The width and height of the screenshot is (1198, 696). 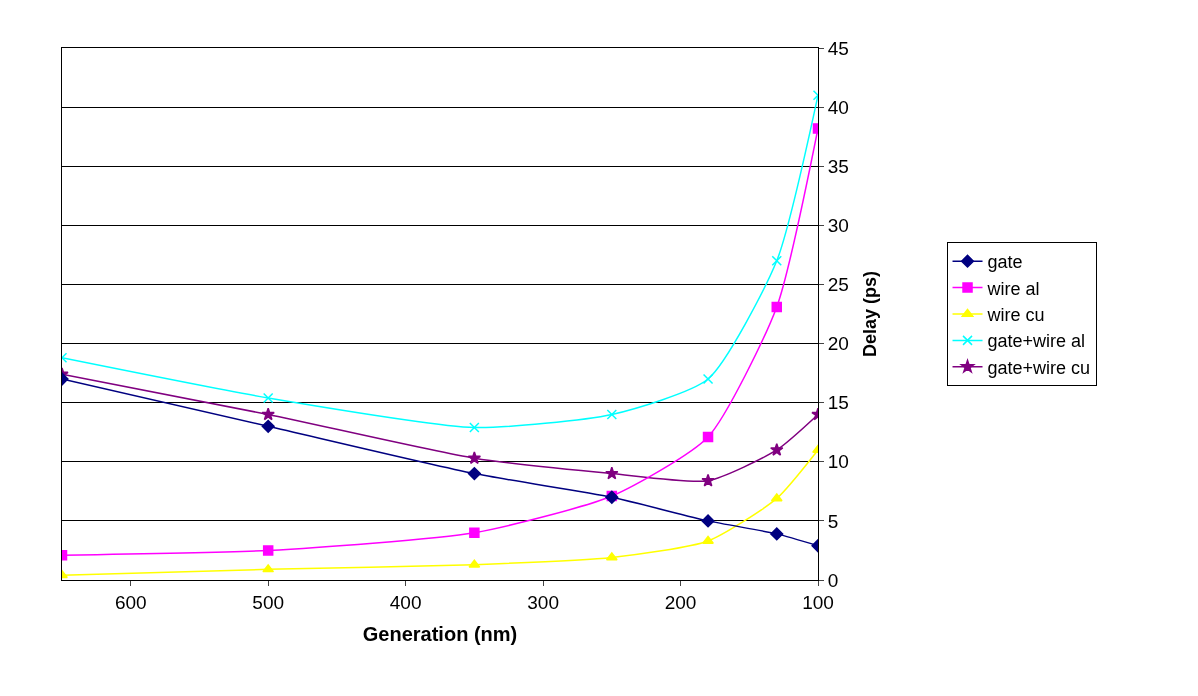 I want to click on legend-label: gate, so click(x=1005, y=262).